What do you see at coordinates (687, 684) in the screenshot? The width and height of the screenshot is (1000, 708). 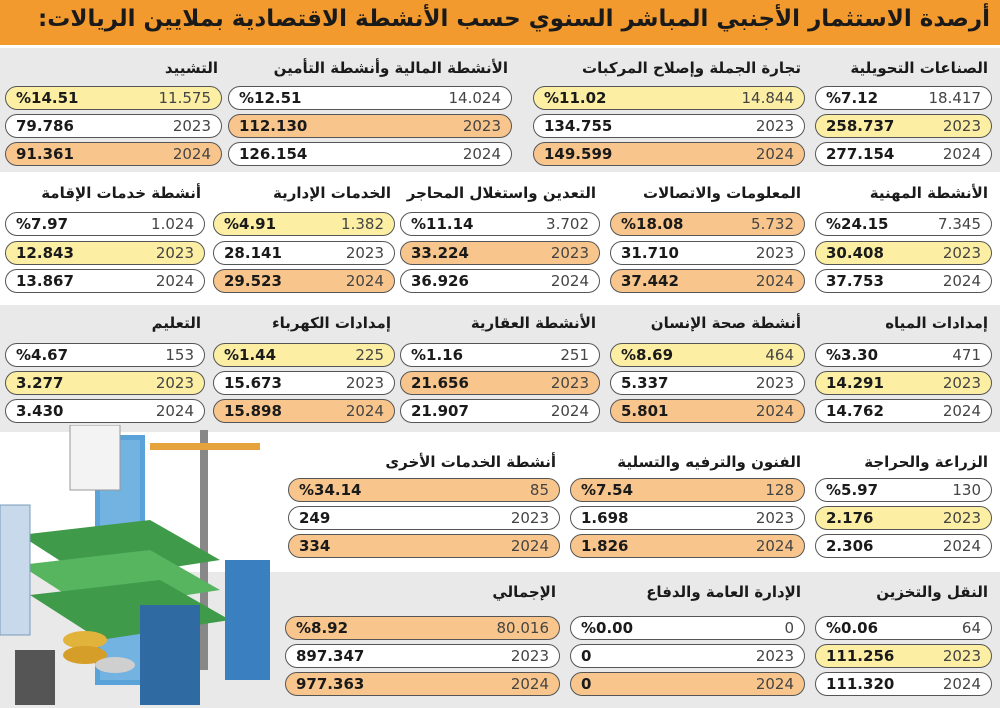 I see `value-row: 0 2024` at bounding box center [687, 684].